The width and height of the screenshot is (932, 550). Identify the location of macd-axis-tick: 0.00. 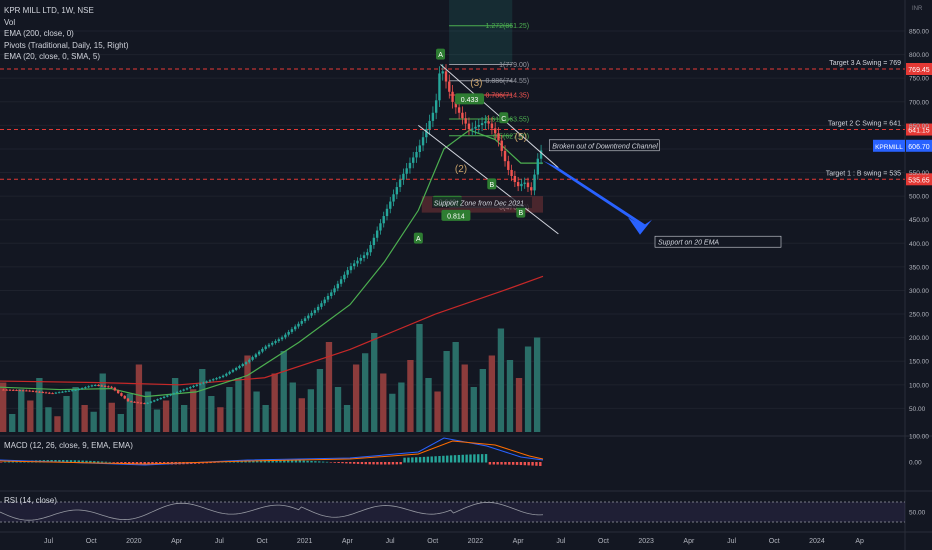
(915, 463).